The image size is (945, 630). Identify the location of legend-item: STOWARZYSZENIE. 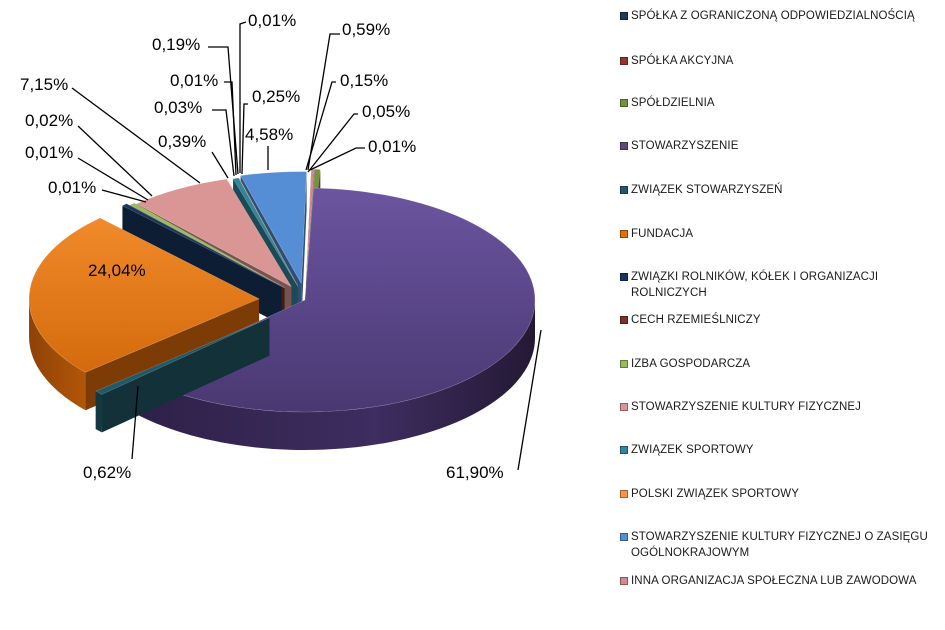
(780, 146).